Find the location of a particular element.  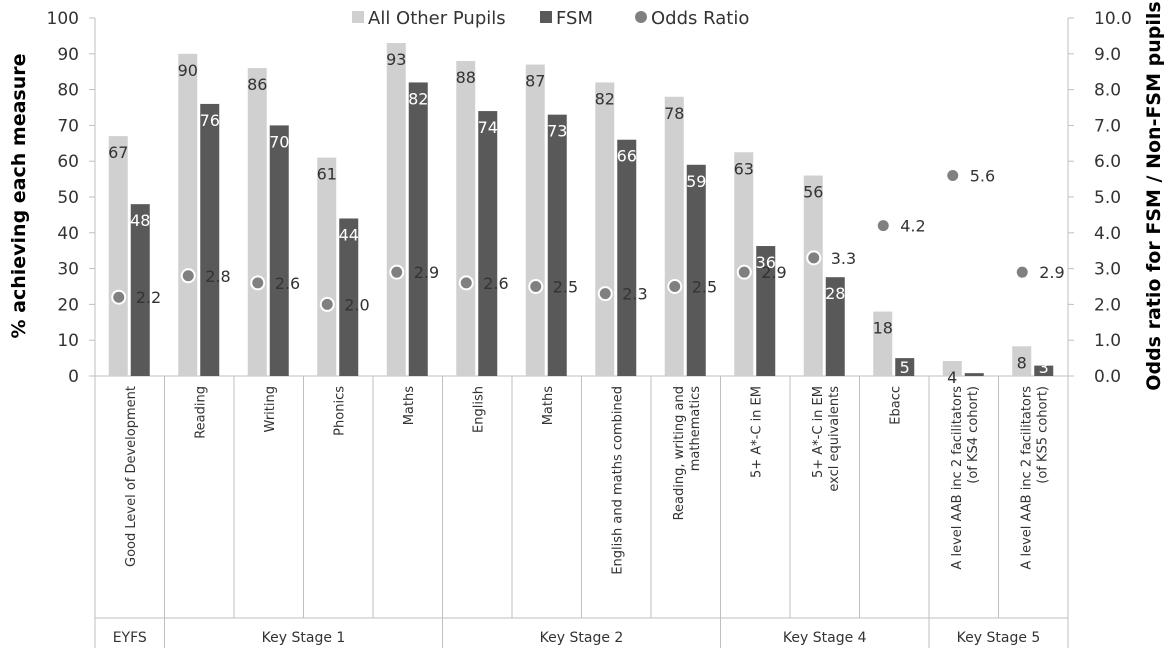

data-label-odds-ratio: 2.2 is located at coordinates (148, 297).